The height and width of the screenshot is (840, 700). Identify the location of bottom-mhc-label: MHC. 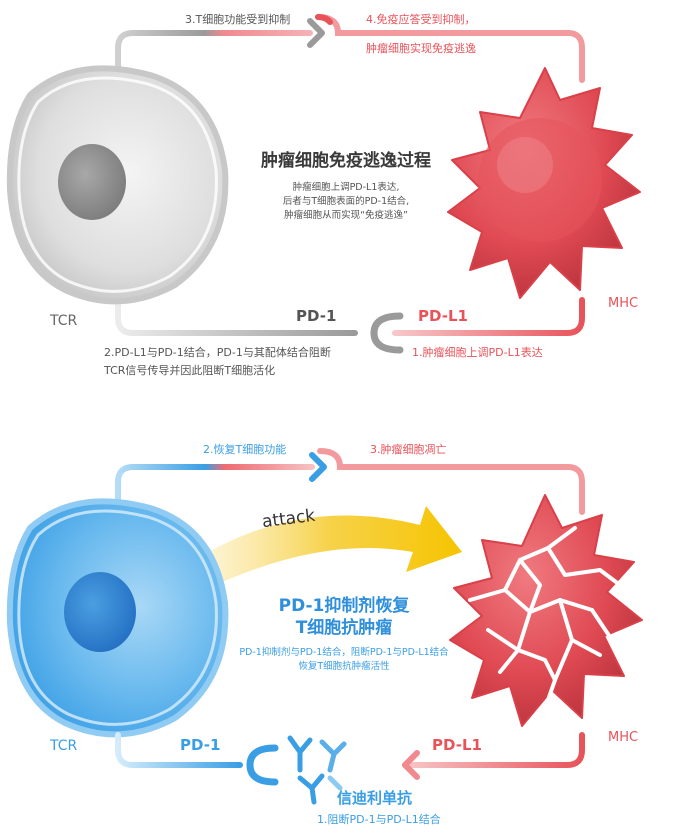
(623, 737).